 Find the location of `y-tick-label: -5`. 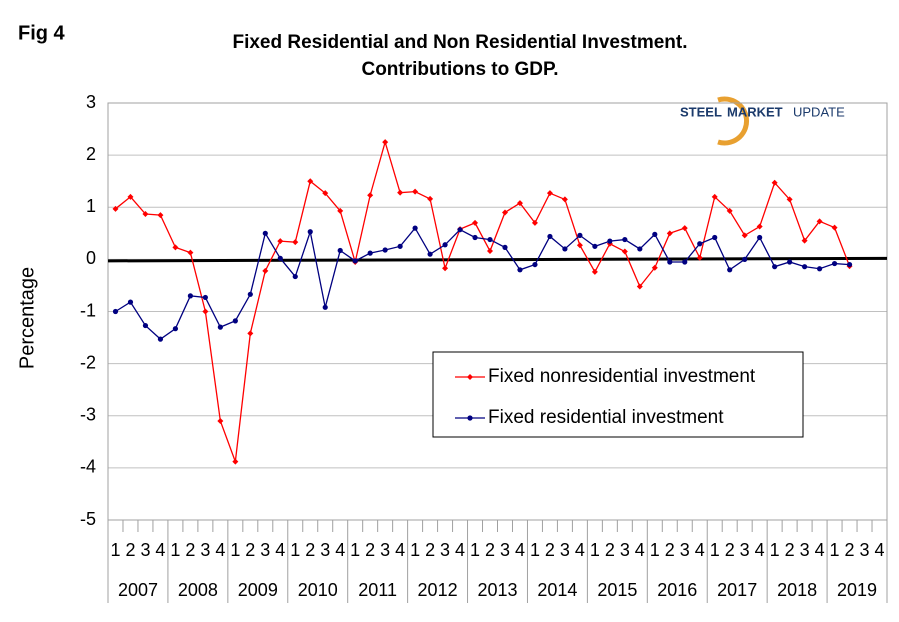

y-tick-label: -5 is located at coordinates (88, 519).